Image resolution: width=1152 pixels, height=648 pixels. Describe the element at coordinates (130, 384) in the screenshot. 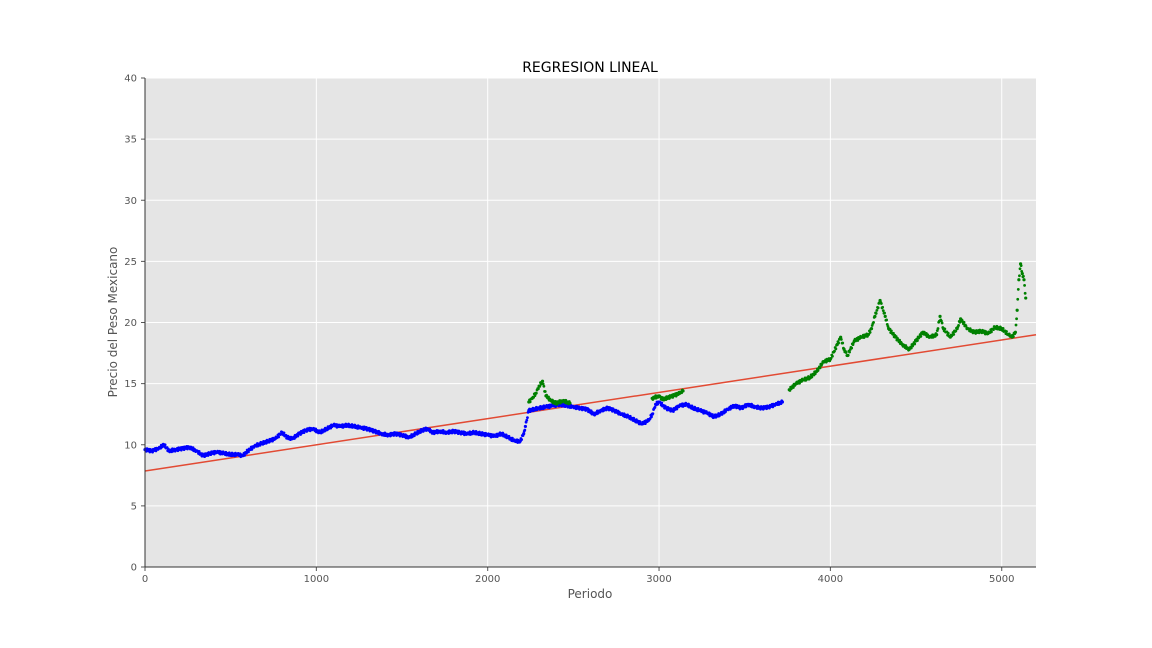

I see `y-tick-label: 15` at that location.